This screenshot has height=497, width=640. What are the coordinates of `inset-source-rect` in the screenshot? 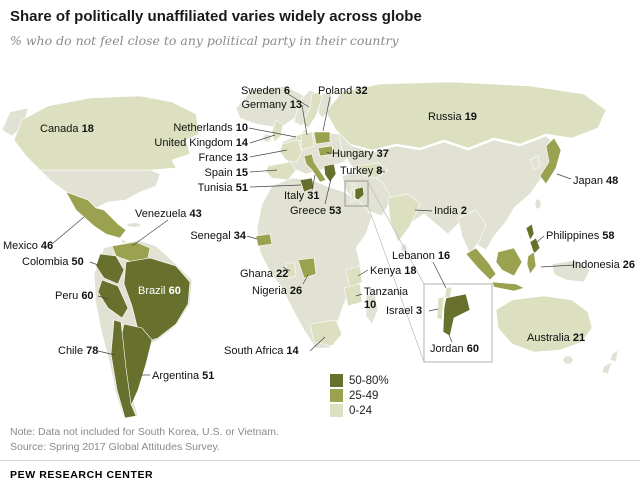 It's located at (356, 193).